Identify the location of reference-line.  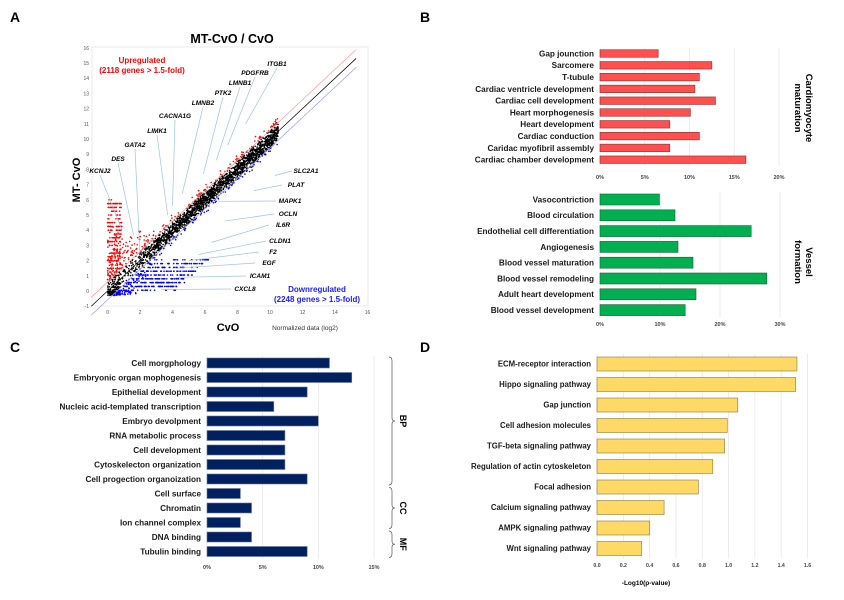
(224, 173).